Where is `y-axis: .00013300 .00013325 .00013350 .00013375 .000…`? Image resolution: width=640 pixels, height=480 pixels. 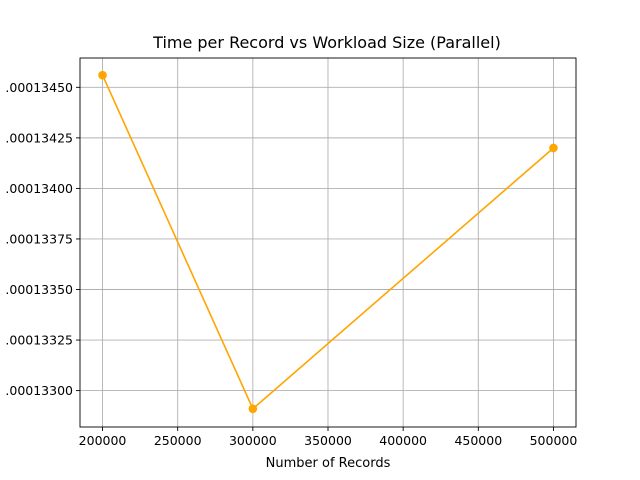
y-axis: .00013300 .00013325 .00013350 .00013375 .000… is located at coordinates (42, 239).